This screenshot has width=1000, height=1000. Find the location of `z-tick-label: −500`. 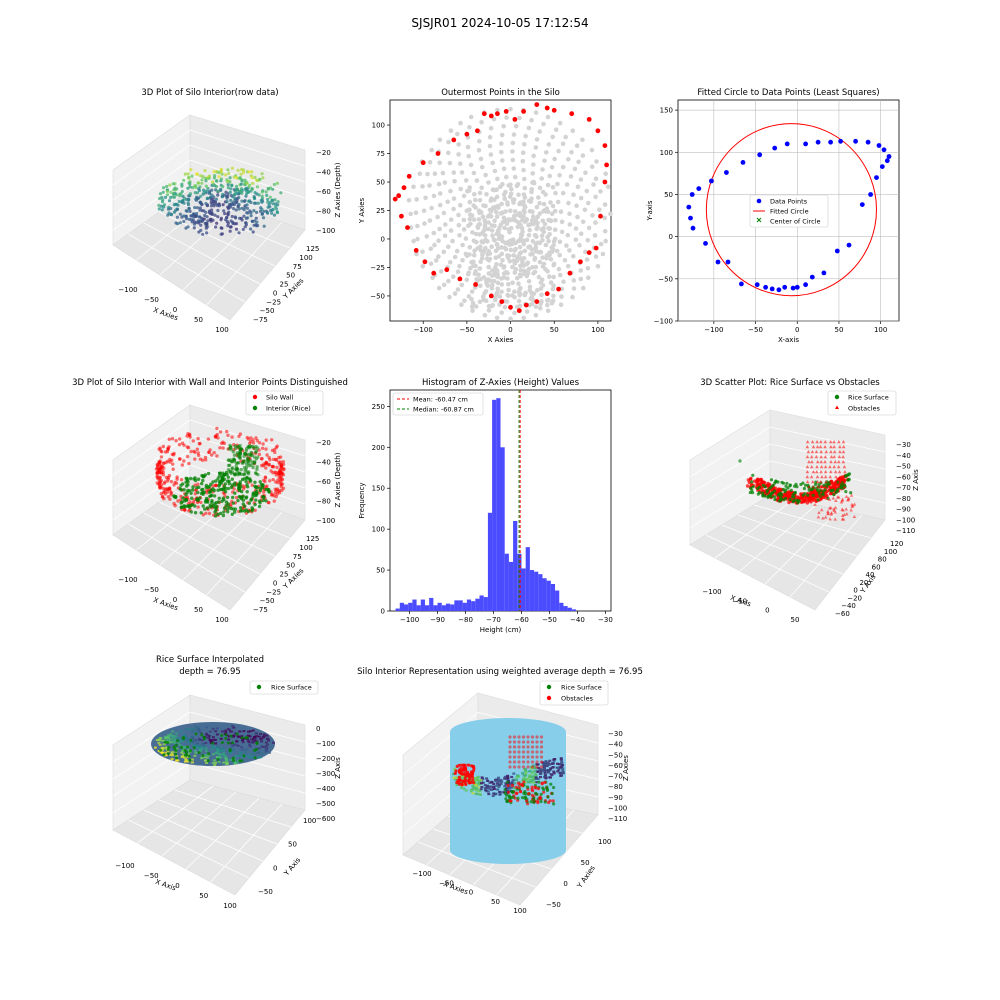

z-tick-label: −500 is located at coordinates (325, 804).